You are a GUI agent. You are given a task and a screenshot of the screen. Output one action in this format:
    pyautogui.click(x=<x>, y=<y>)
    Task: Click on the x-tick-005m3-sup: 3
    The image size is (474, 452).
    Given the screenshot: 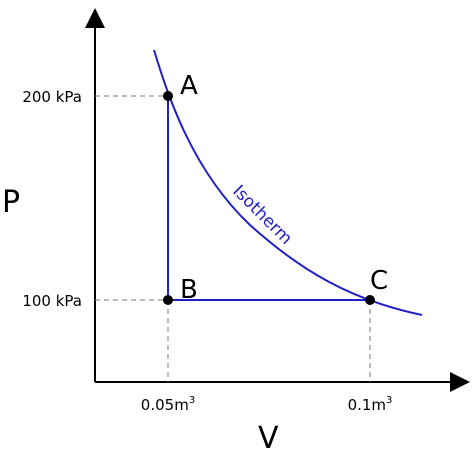 What is the action you would take?
    pyautogui.click(x=192, y=400)
    